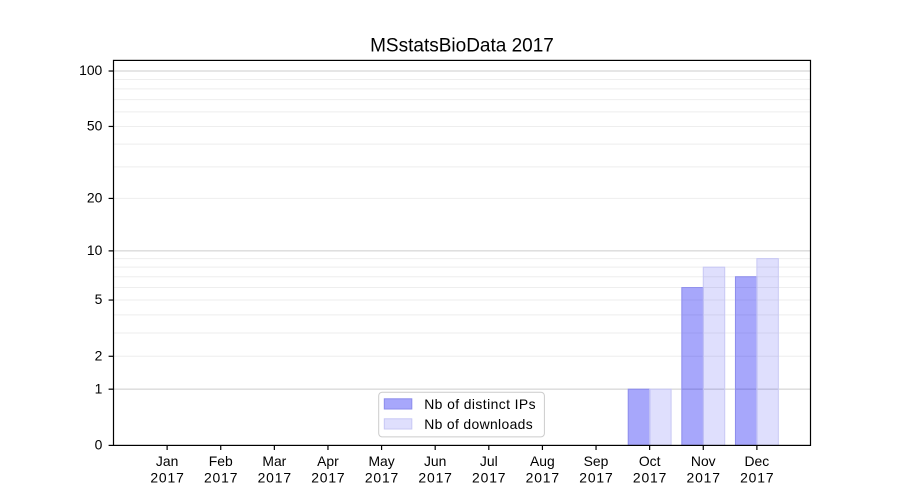 This screenshot has width=900, height=500. Describe the element at coordinates (167, 461) in the screenshot. I see `svg-text: Jan` at that location.